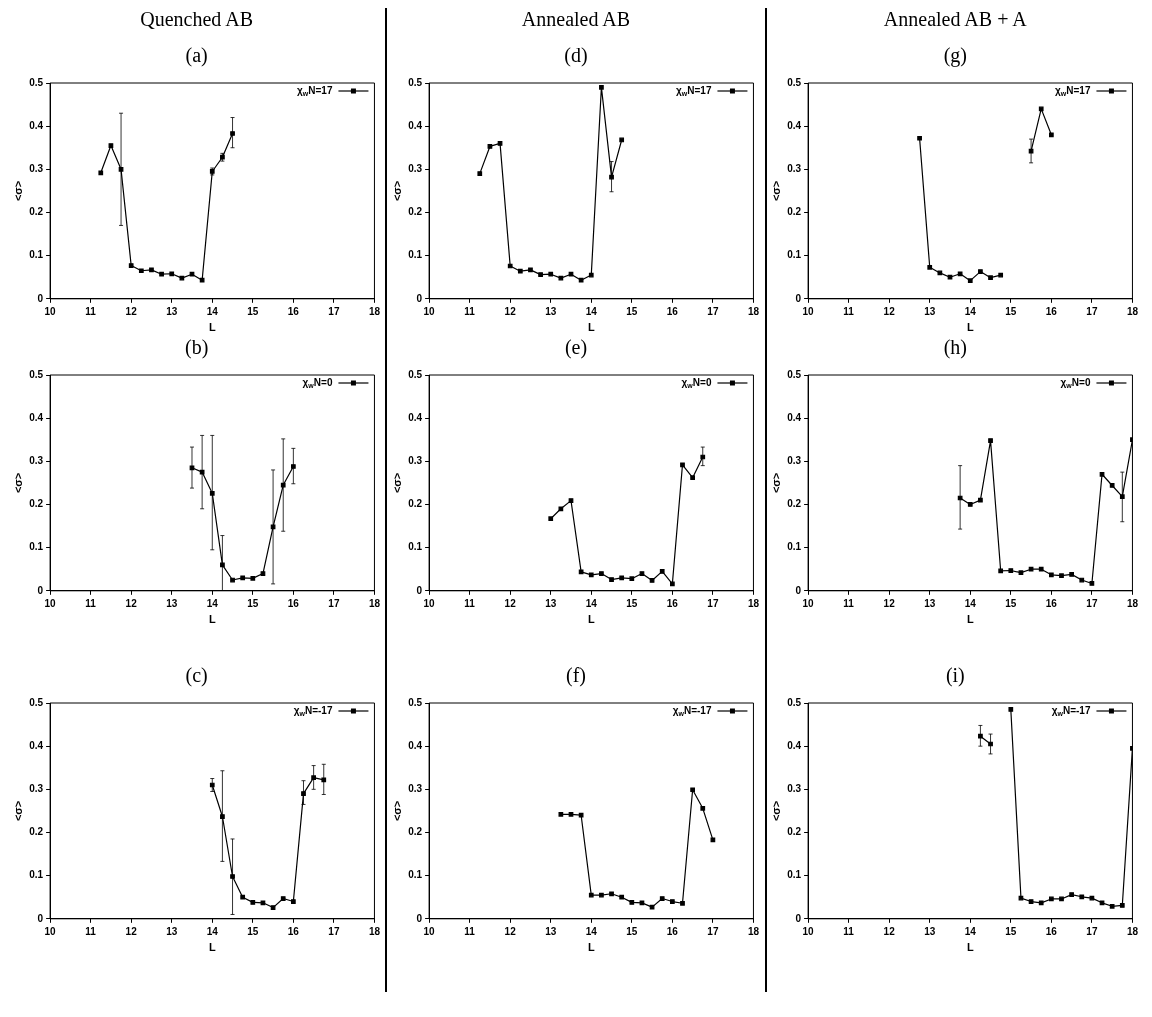  Describe the element at coordinates (576, 348) in the screenshot. I see `chart-title: (e)` at that location.